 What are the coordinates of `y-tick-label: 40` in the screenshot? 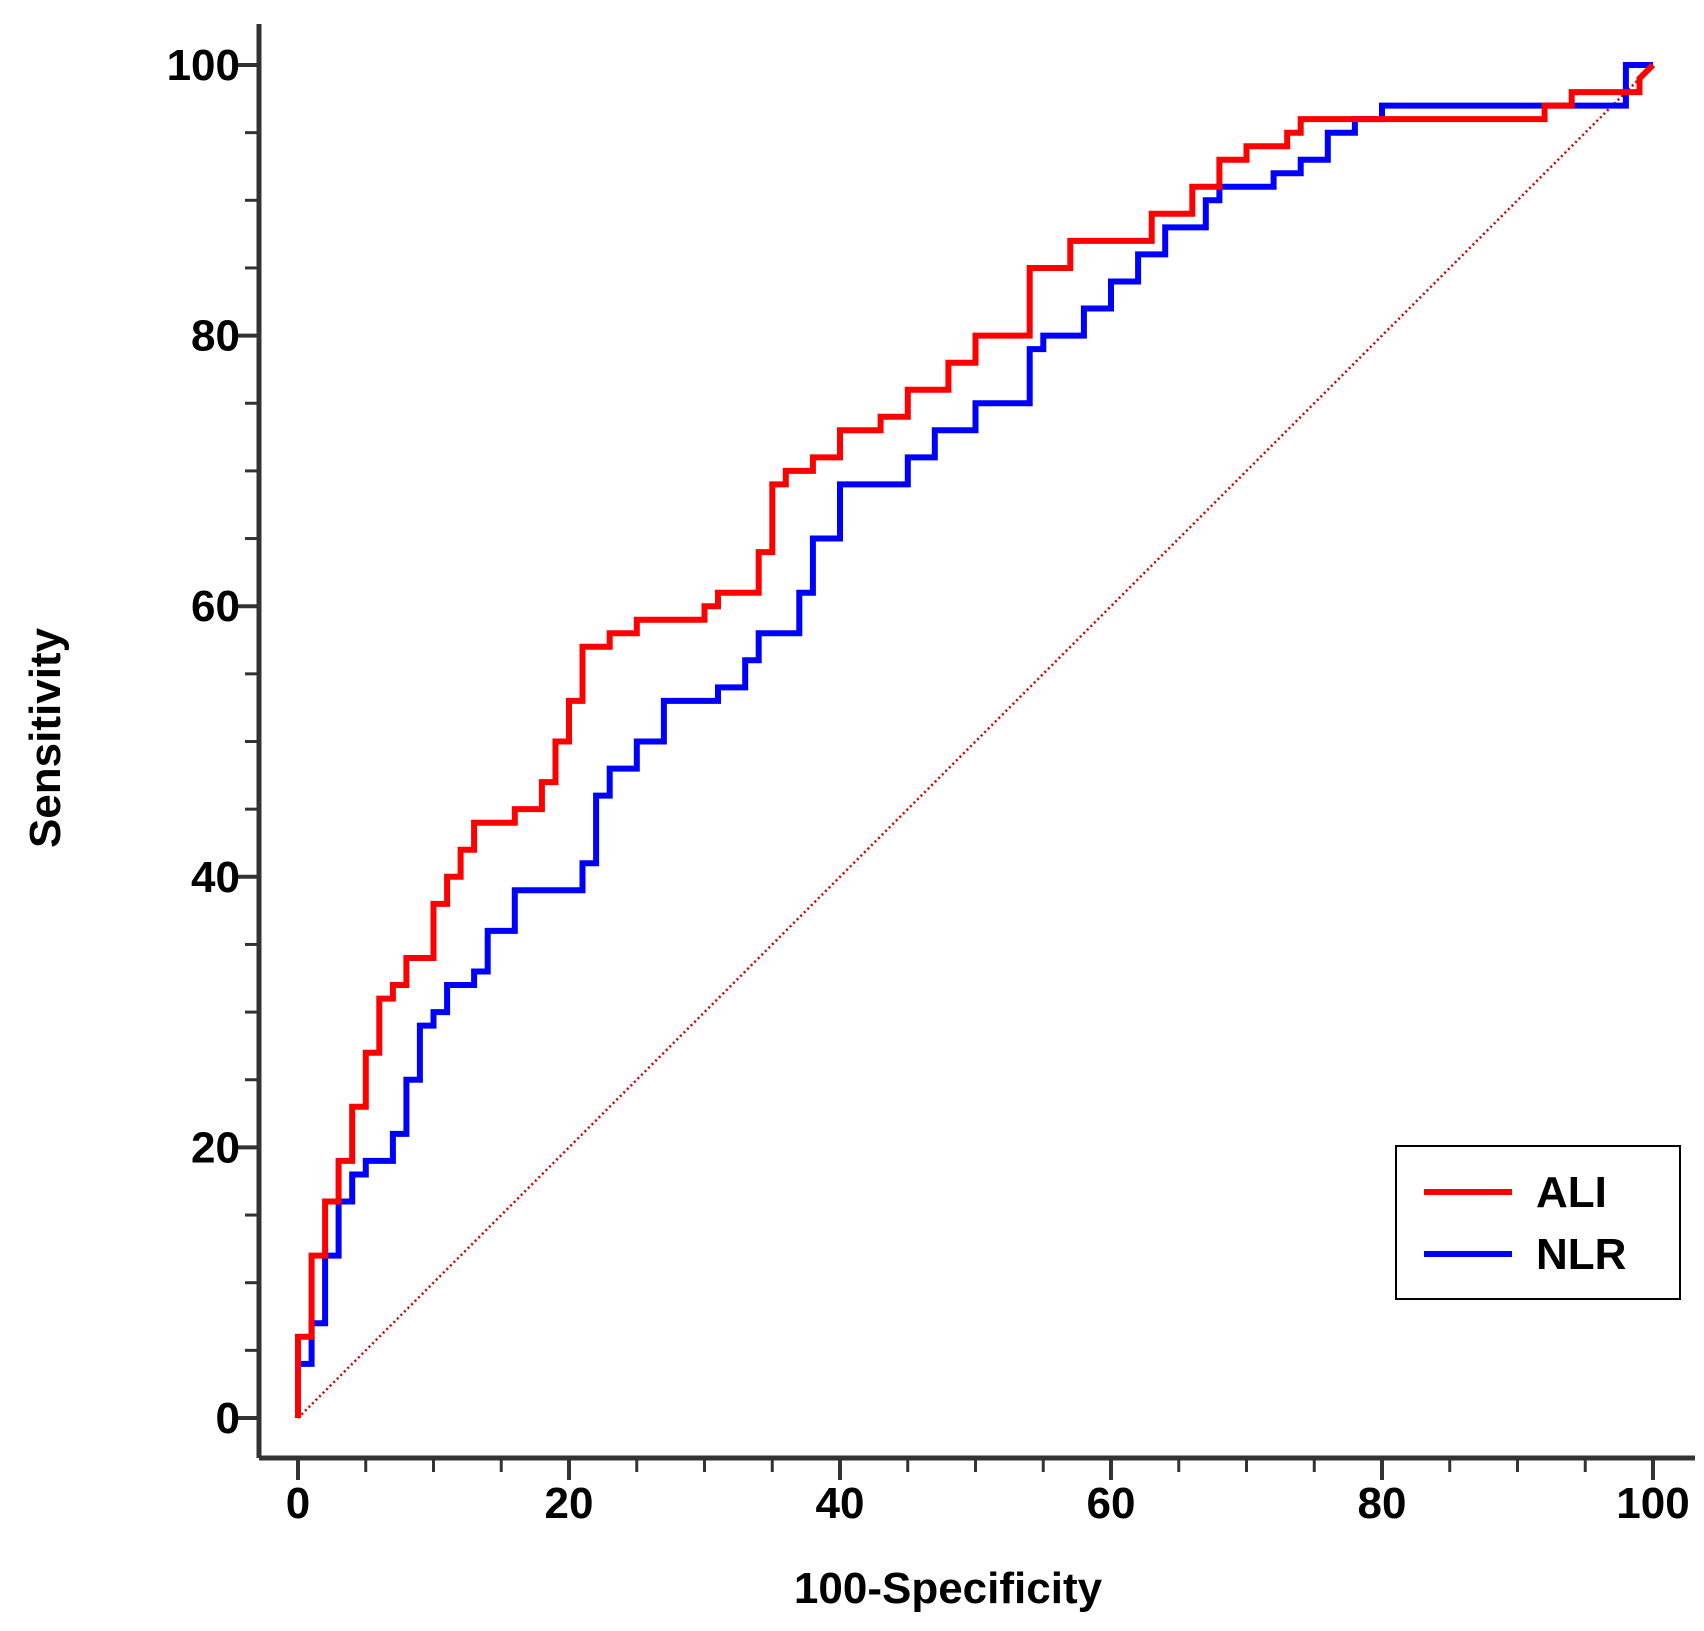 It's located at (215, 877).